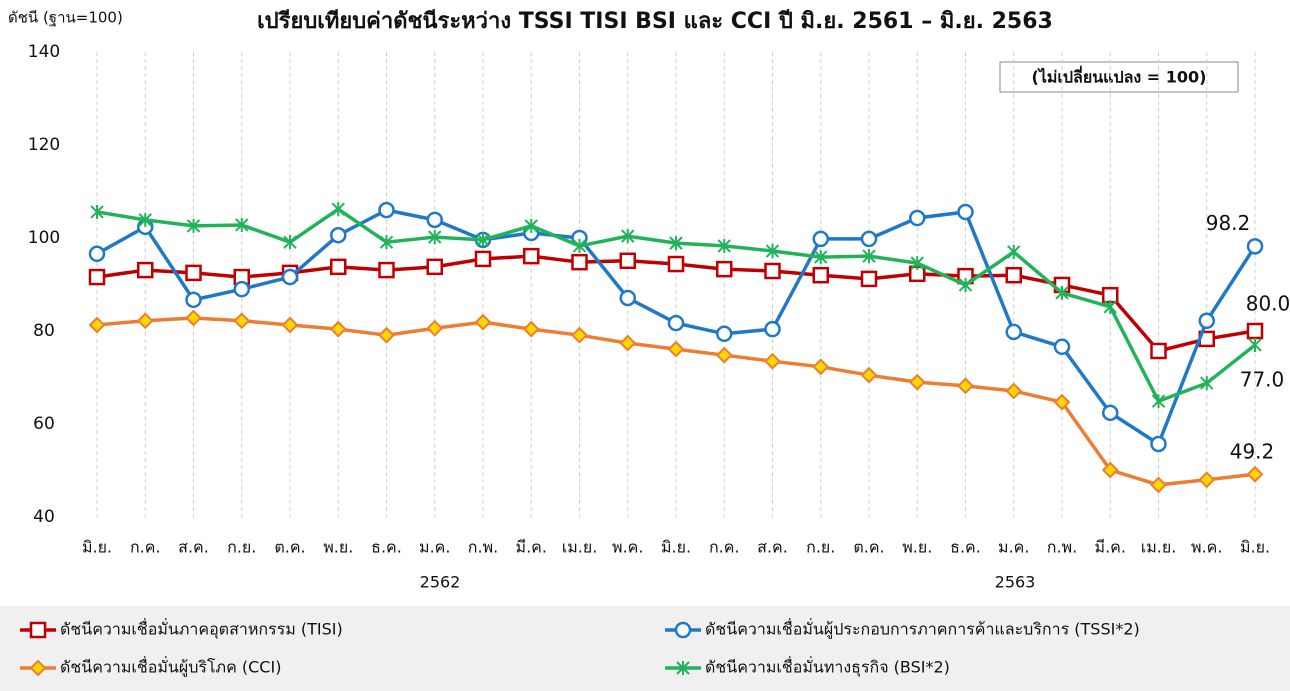 The height and width of the screenshot is (691, 1290). Describe the element at coordinates (580, 547) in the screenshot. I see `x-tick-label: เม.ย.` at that location.